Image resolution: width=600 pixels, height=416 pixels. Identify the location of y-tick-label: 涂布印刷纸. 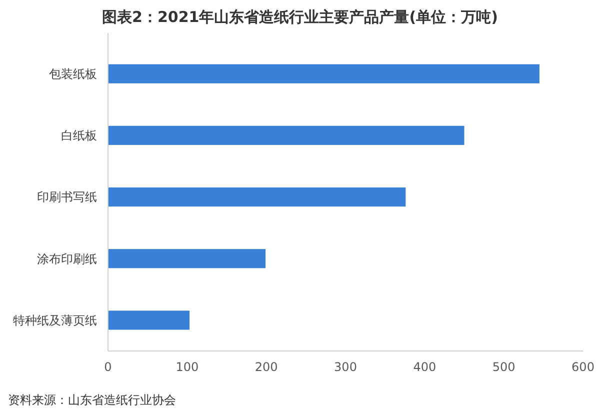
(67, 259).